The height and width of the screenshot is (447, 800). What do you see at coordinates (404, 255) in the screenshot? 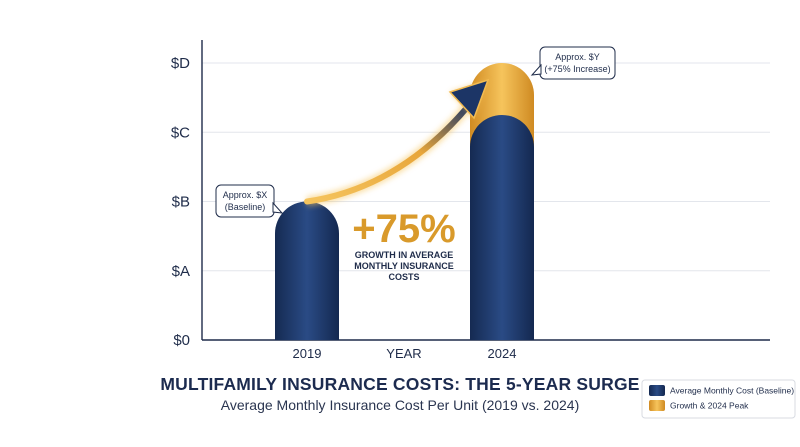
I see `growth-caption-line: GROWTH IN AVERAGE` at bounding box center [404, 255].